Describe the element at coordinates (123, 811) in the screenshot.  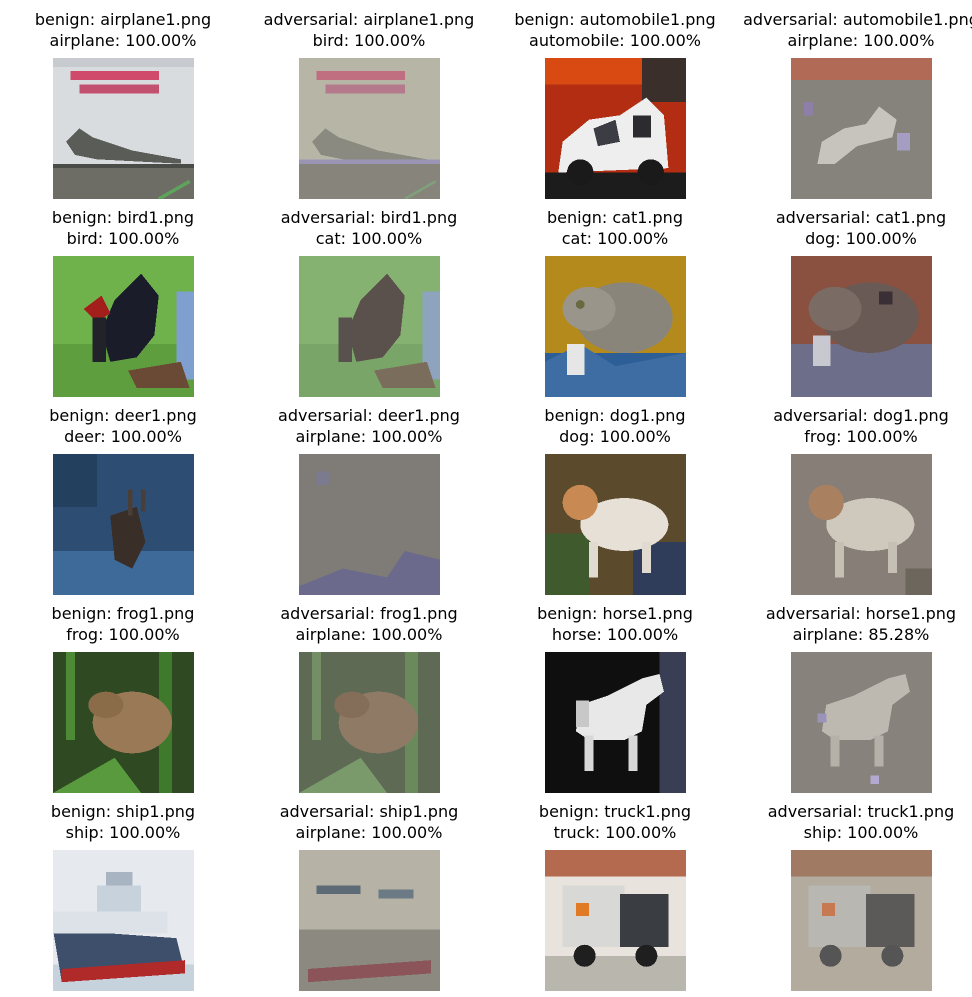
I see `panel-title-line1: benign: ship1.png` at that location.